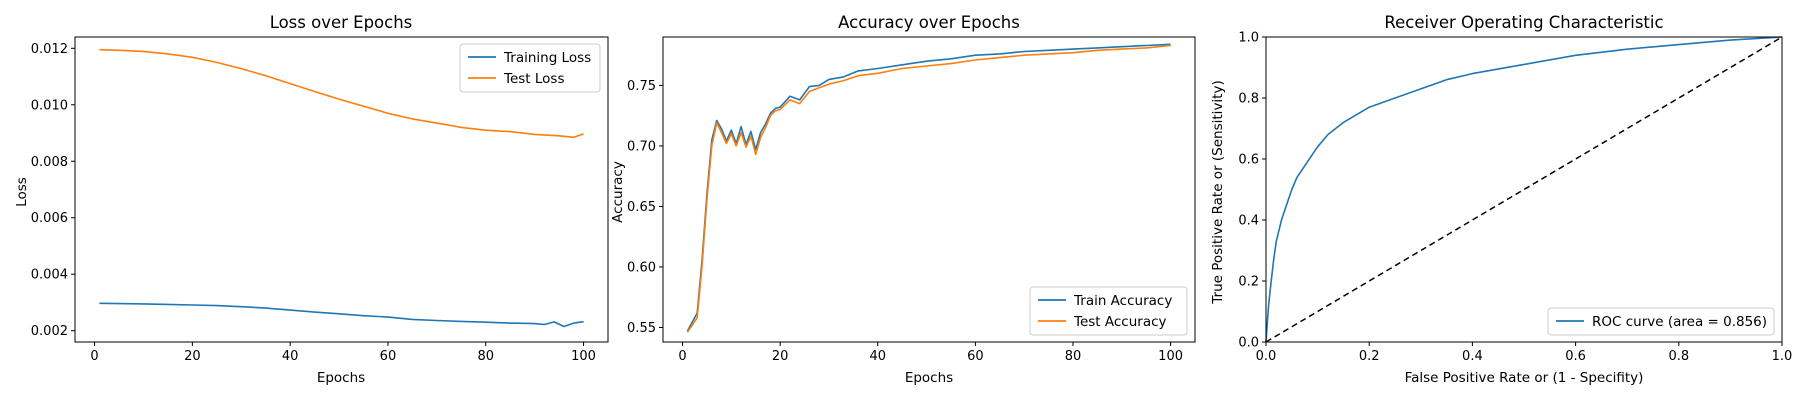 This screenshot has width=1800, height=400. What do you see at coordinates (49, 331) in the screenshot?
I see `loss-y-tick-label: 0.002` at bounding box center [49, 331].